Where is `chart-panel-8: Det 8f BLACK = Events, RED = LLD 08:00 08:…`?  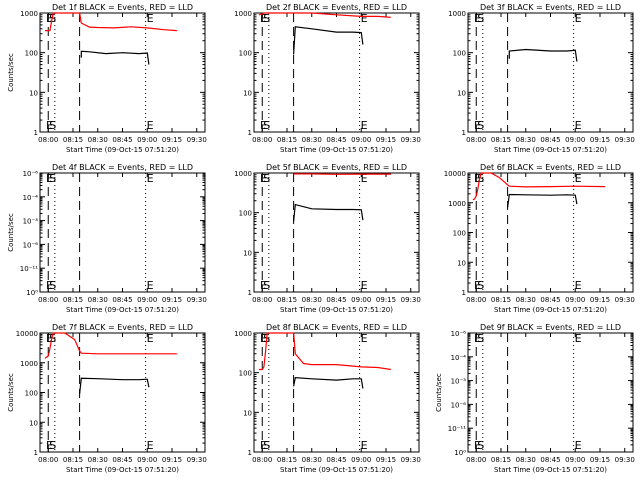 chart-panel-8: Det 8f BLACK = Events, RED = LLD 08:00 08:… is located at coordinates (327, 398).